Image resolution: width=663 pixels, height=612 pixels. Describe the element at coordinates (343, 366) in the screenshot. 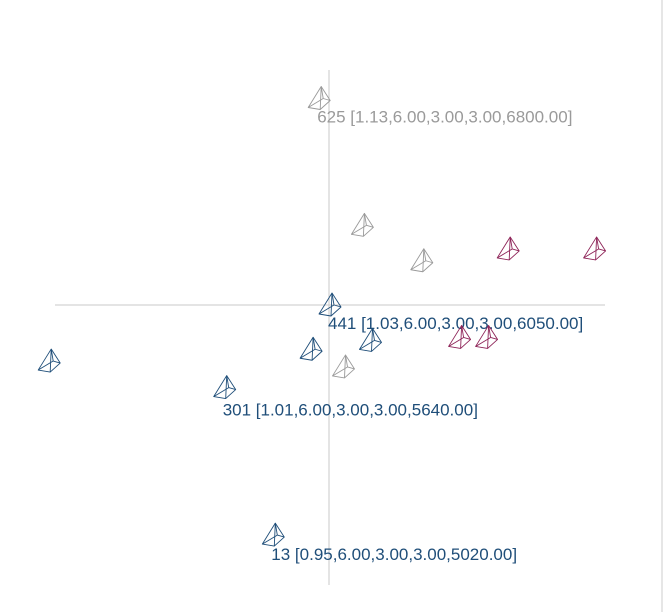

I see `data-point-p11` at that location.